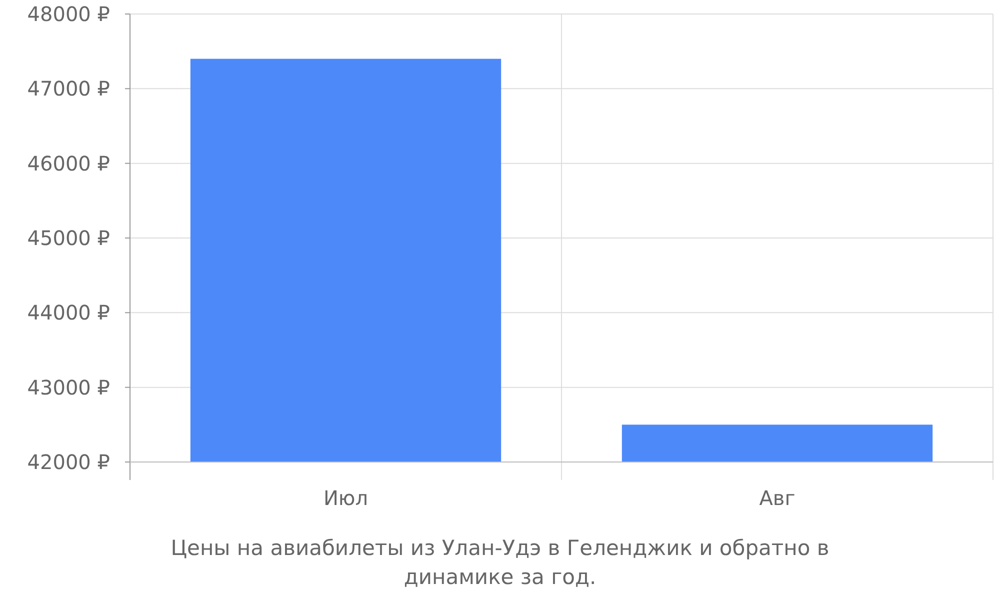  Describe the element at coordinates (68, 88) in the screenshot. I see `y-tick-label: 47000 ₽` at that location.